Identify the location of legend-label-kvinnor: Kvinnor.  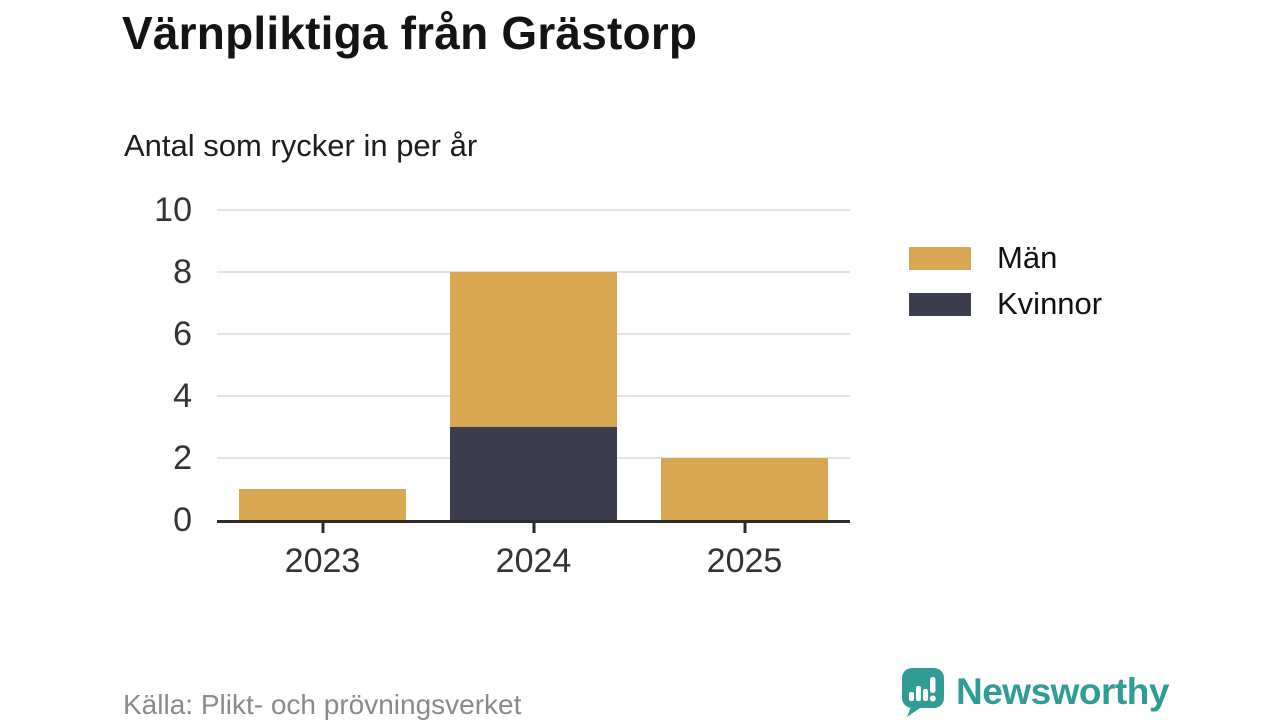
(1050, 303).